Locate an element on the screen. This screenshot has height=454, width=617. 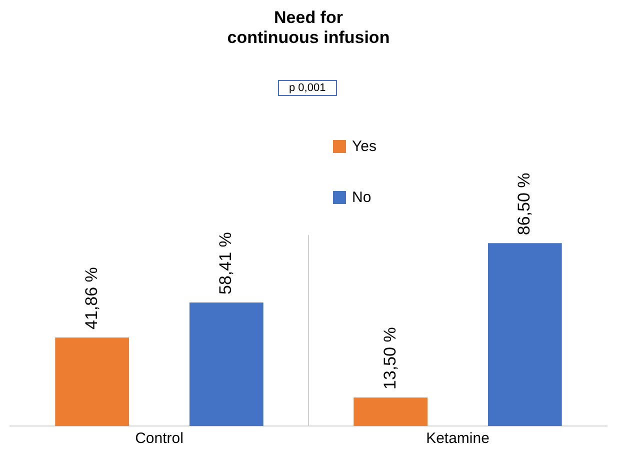
chart-title: Need for continuous infusion is located at coordinates (308, 28).